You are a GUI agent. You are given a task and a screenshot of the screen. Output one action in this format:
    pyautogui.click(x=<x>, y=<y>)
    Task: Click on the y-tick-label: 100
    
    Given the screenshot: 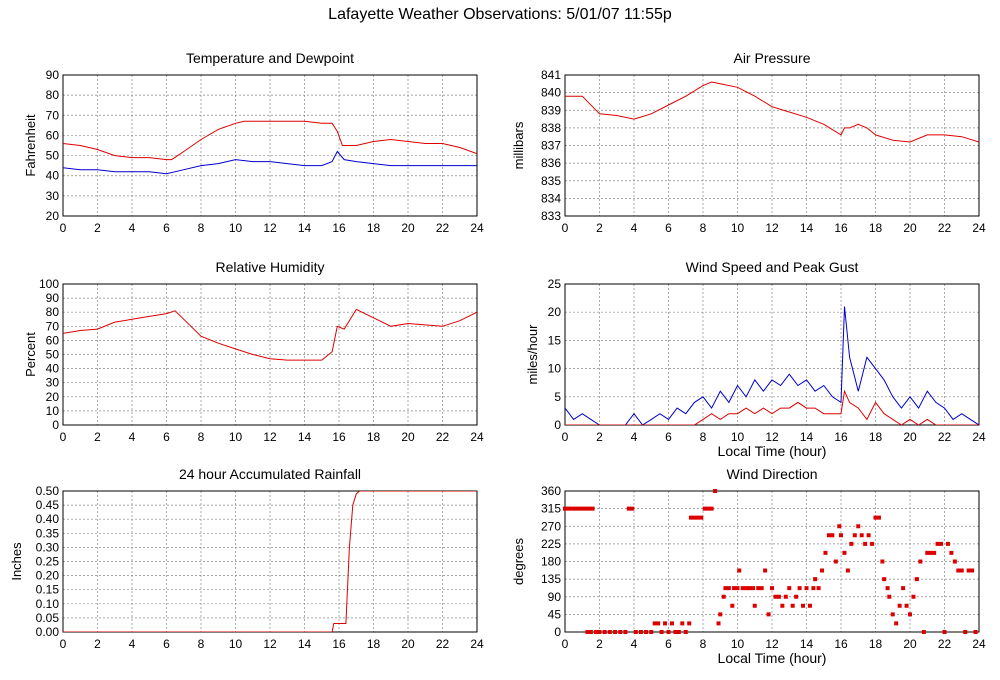 What is the action you would take?
    pyautogui.click(x=49, y=284)
    